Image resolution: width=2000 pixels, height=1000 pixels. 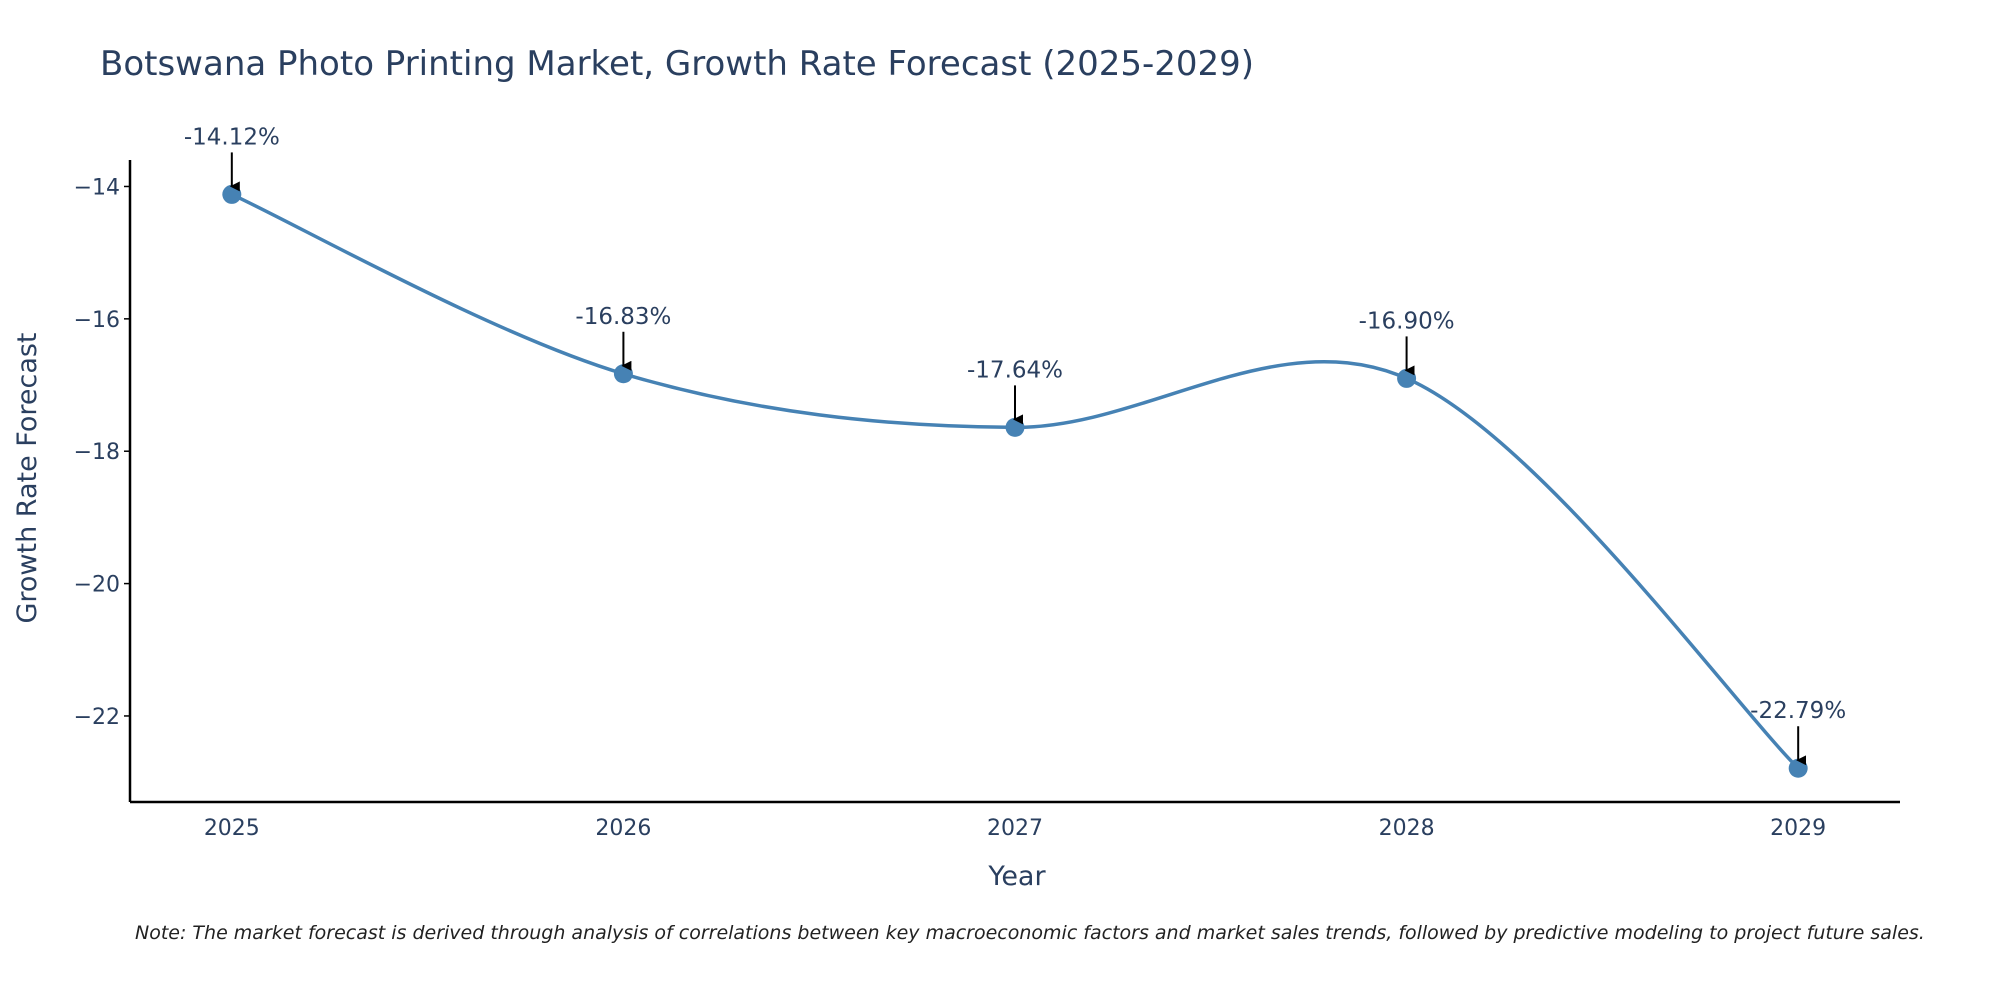 What do you see at coordinates (97, 717) in the screenshot?
I see `y-tick-label: −22` at bounding box center [97, 717].